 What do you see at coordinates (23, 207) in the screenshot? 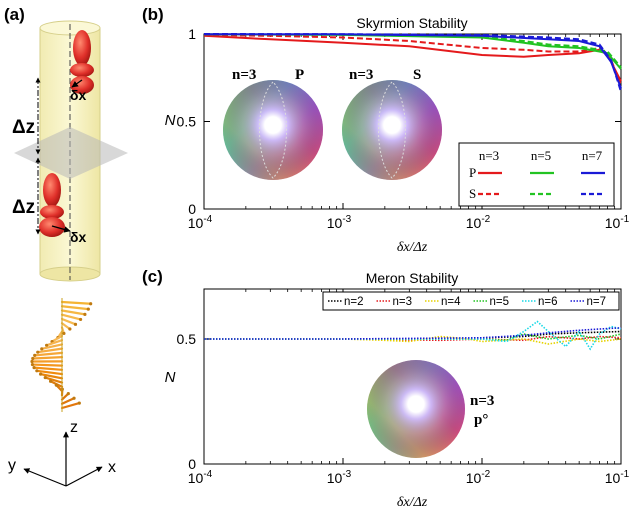
I see `dz-label-lower: Δz` at bounding box center [23, 207].